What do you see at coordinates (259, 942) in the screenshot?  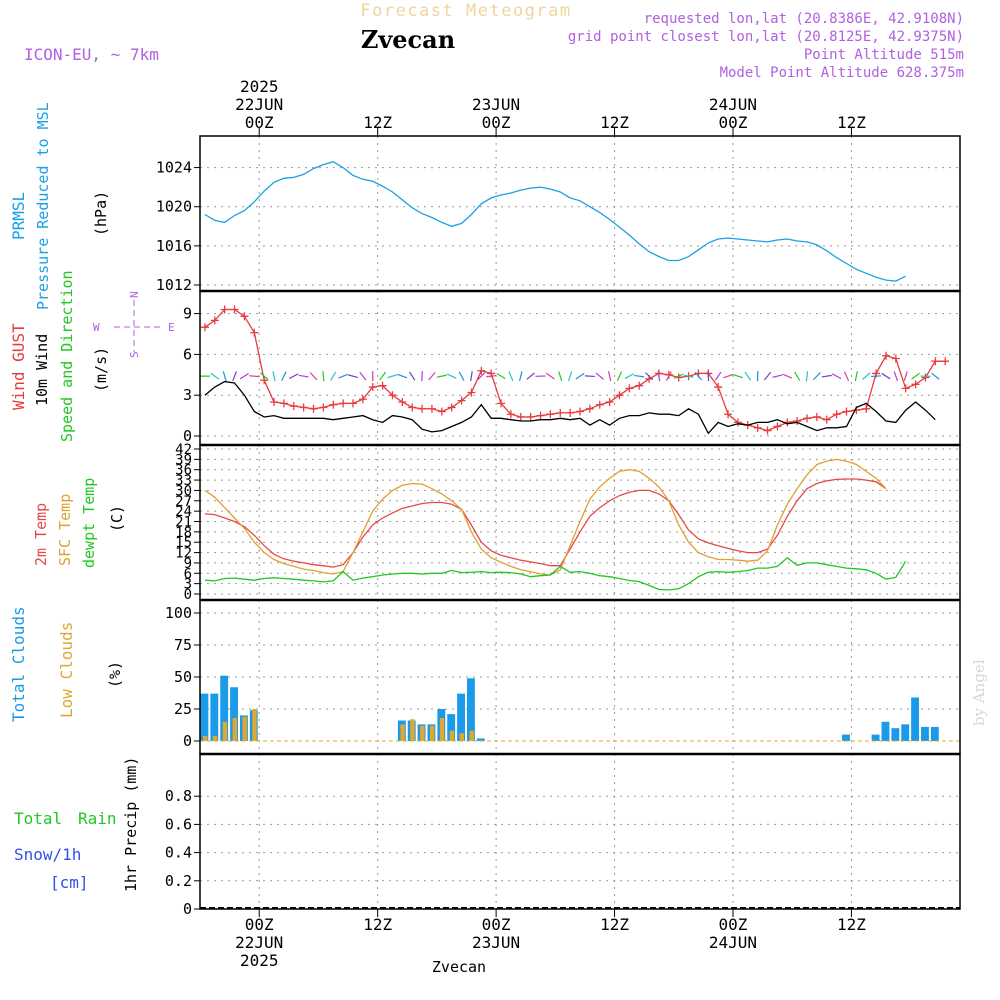 I see `bottom-x-tick-date: 22JUN` at bounding box center [259, 942].